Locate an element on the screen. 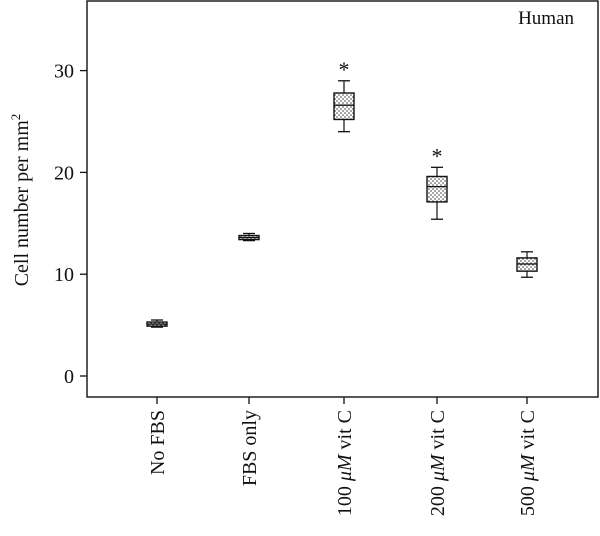 This screenshot has width=600, height=536. x-tick-label: 200 μM vit C is located at coordinates (438, 463).